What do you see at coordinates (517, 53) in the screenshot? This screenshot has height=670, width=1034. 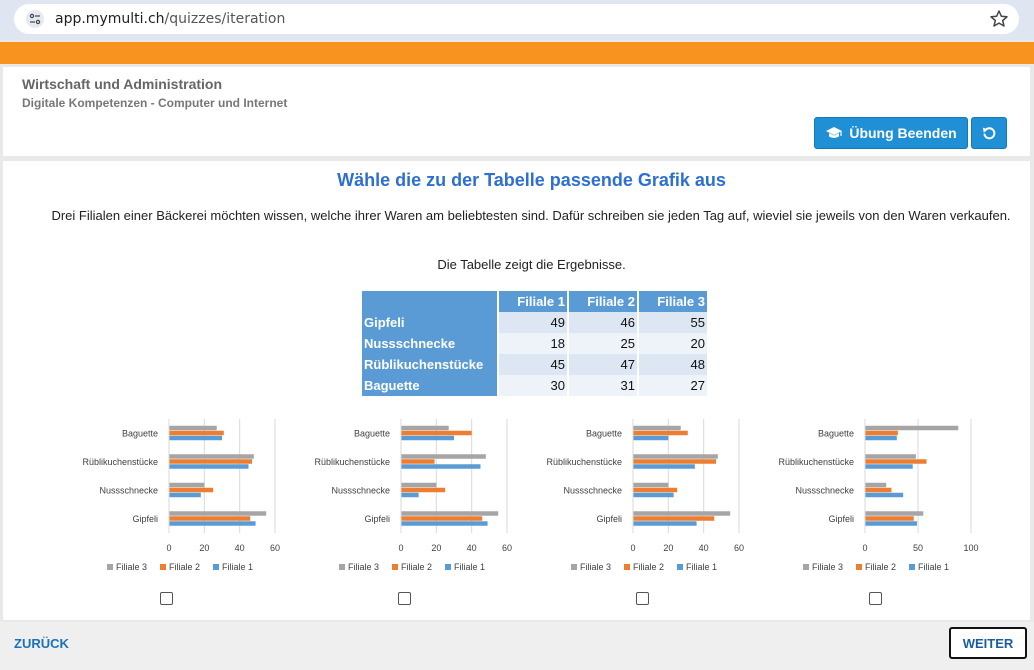 I see `orange-accent-strip` at bounding box center [517, 53].